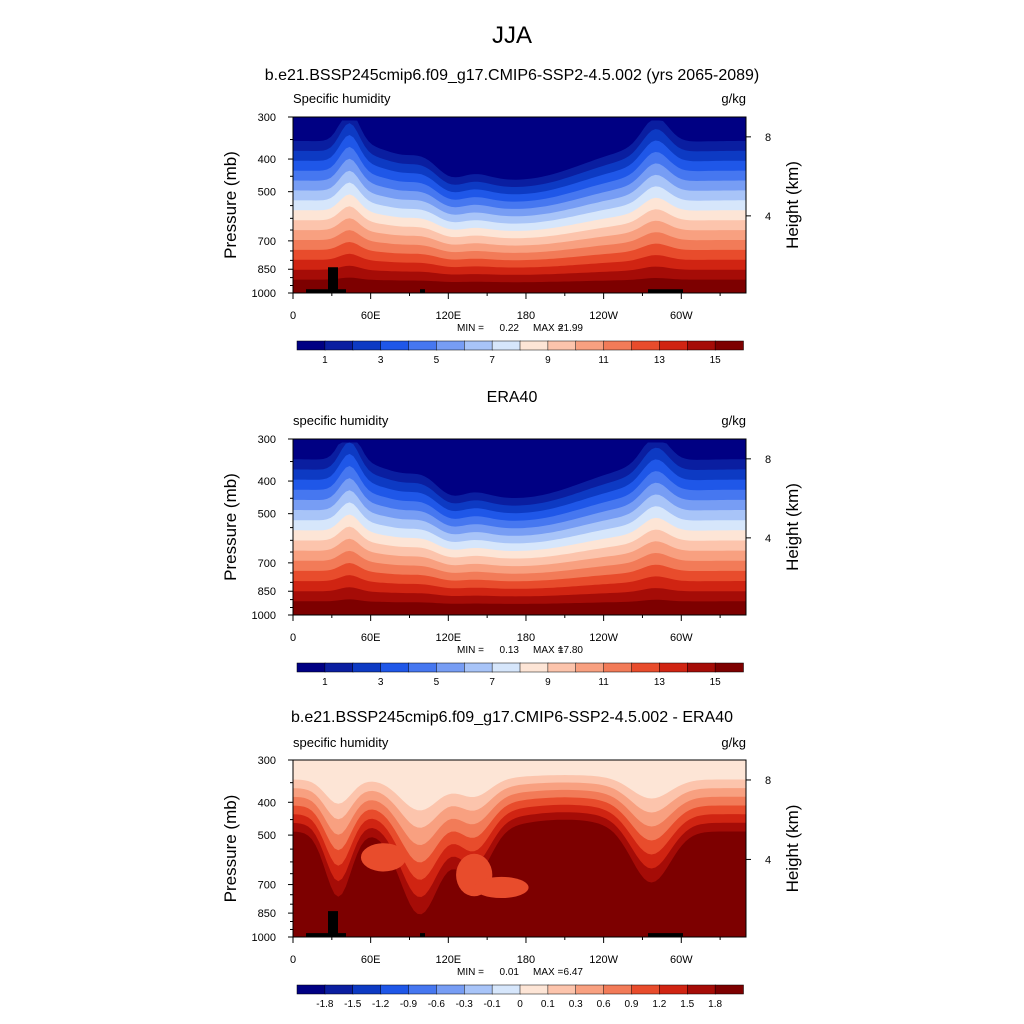 This screenshot has height=1024, width=1024. I want to click on colorbar-label: 0.1, so click(548, 1004).